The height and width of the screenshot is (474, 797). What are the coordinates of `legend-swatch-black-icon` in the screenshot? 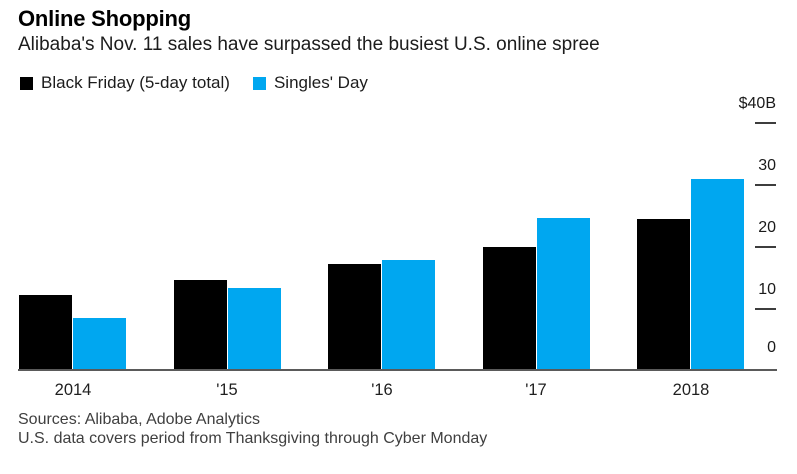 It's located at (26, 83).